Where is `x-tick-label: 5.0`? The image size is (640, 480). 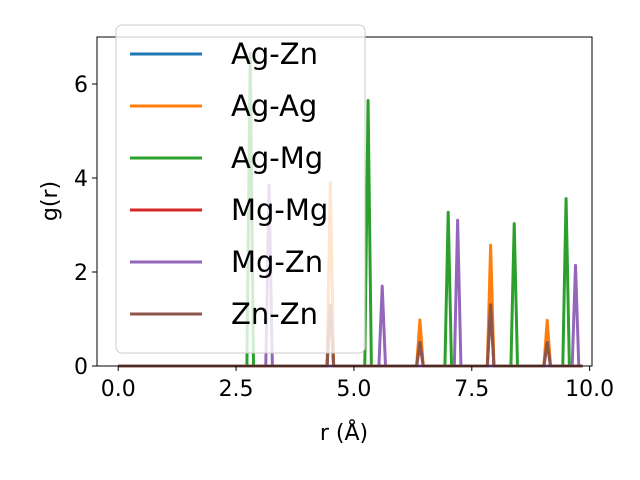 x-tick-label: 5.0 is located at coordinates (353, 389).